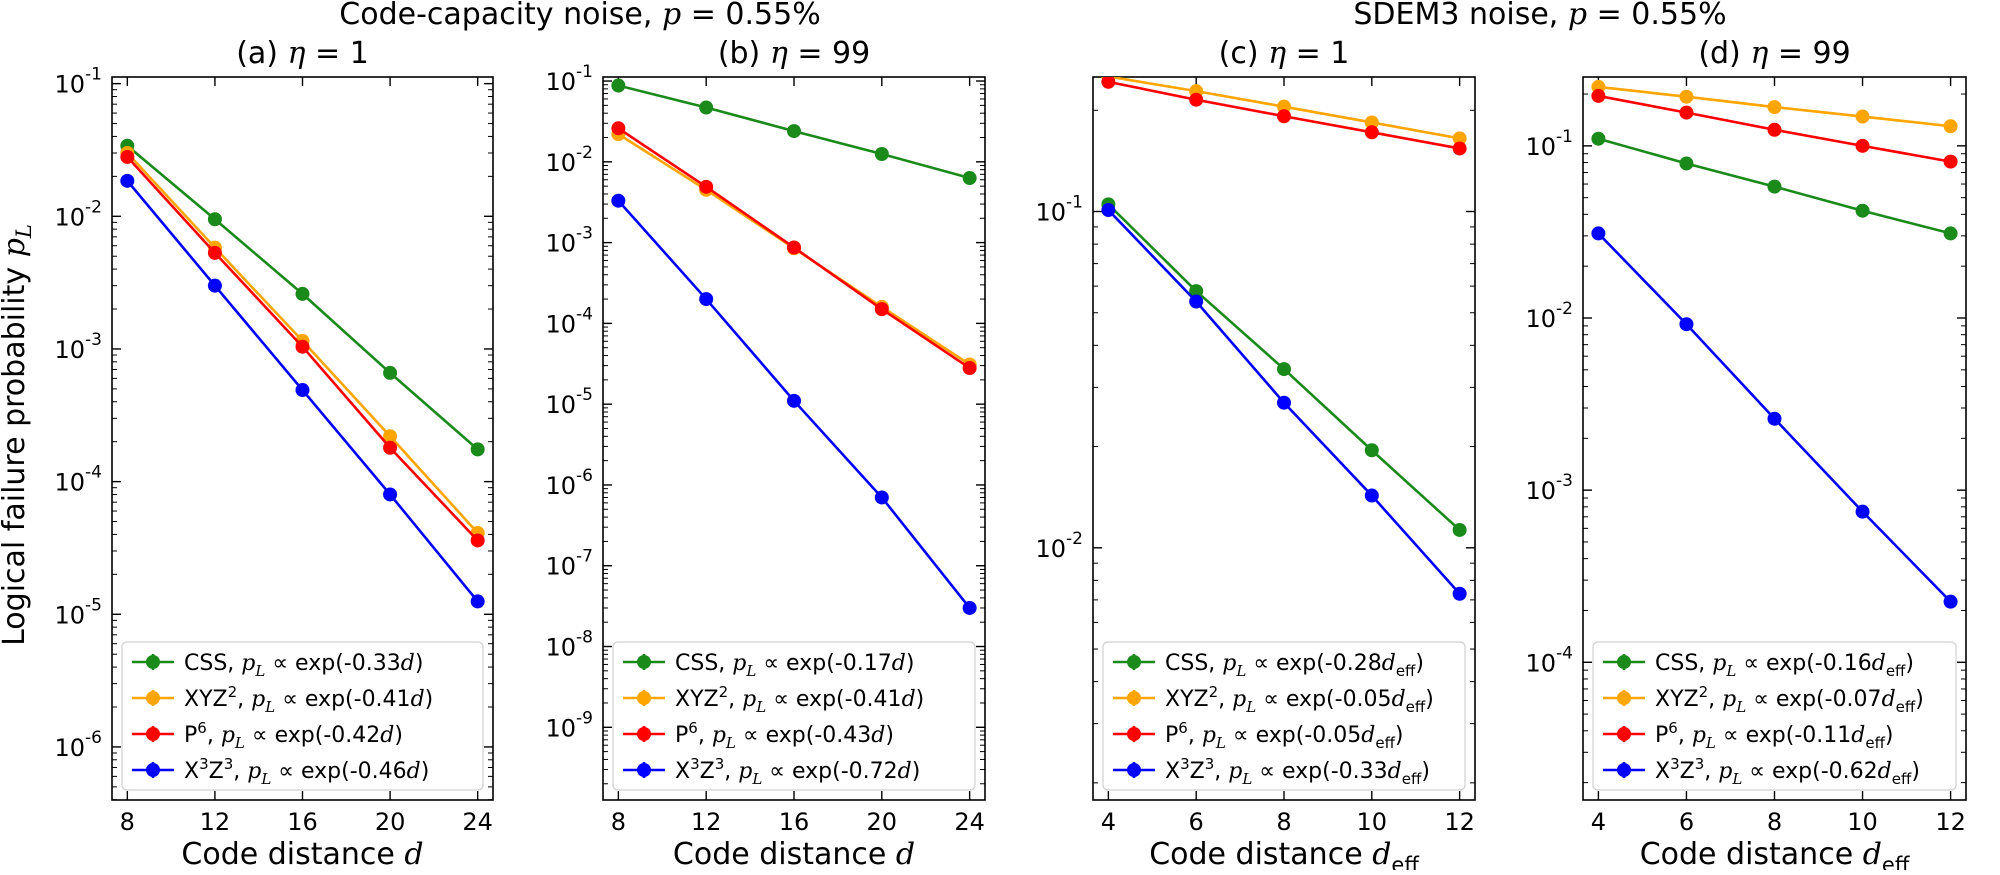  What do you see at coordinates (768, 665) in the screenshot?
I see `legend-entry-css: CSS, pL ∝ exp(-0.17d)` at bounding box center [768, 665].